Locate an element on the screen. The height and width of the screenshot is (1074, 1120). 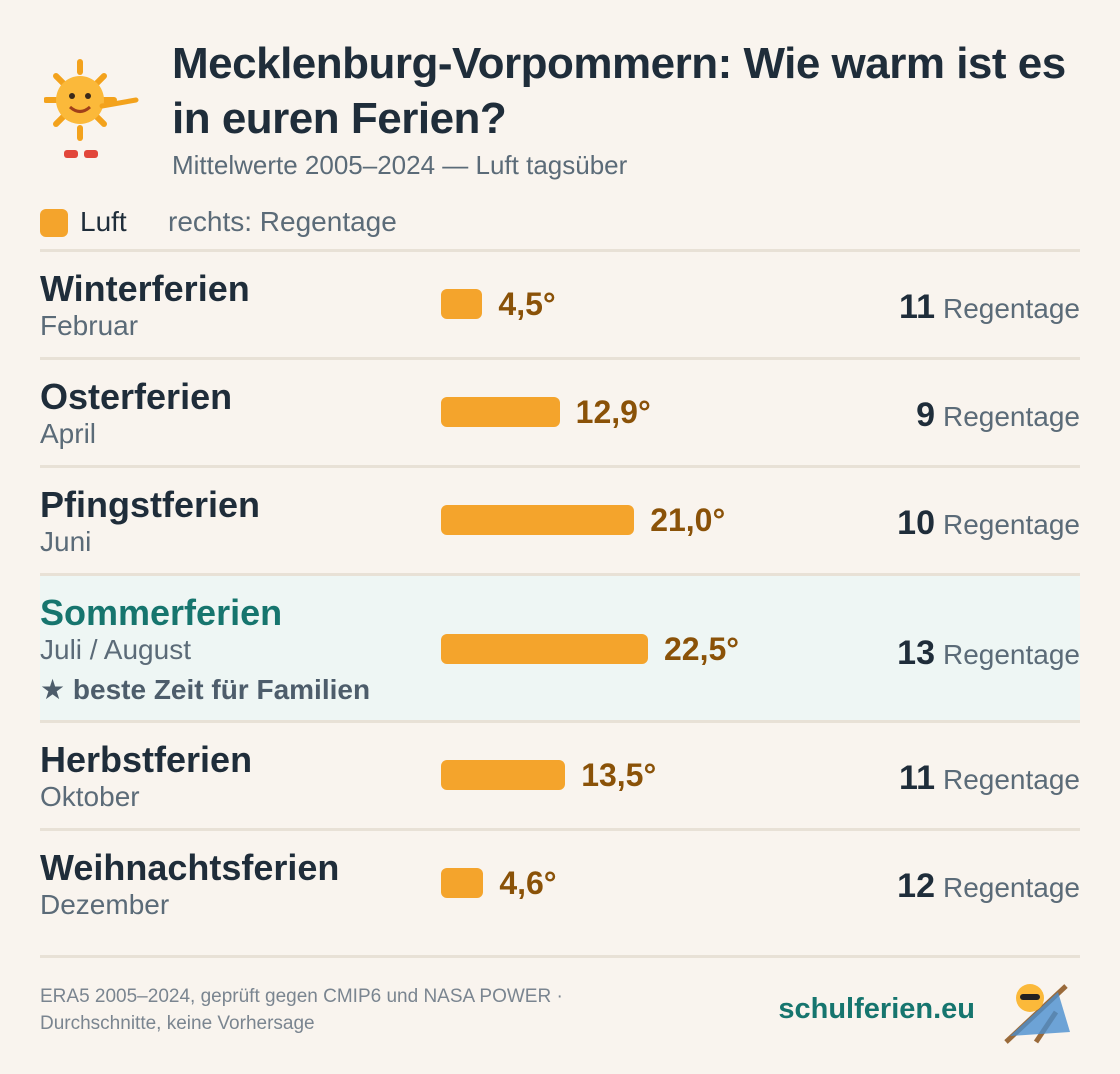
period-label: Oktober is located at coordinates (90, 796).